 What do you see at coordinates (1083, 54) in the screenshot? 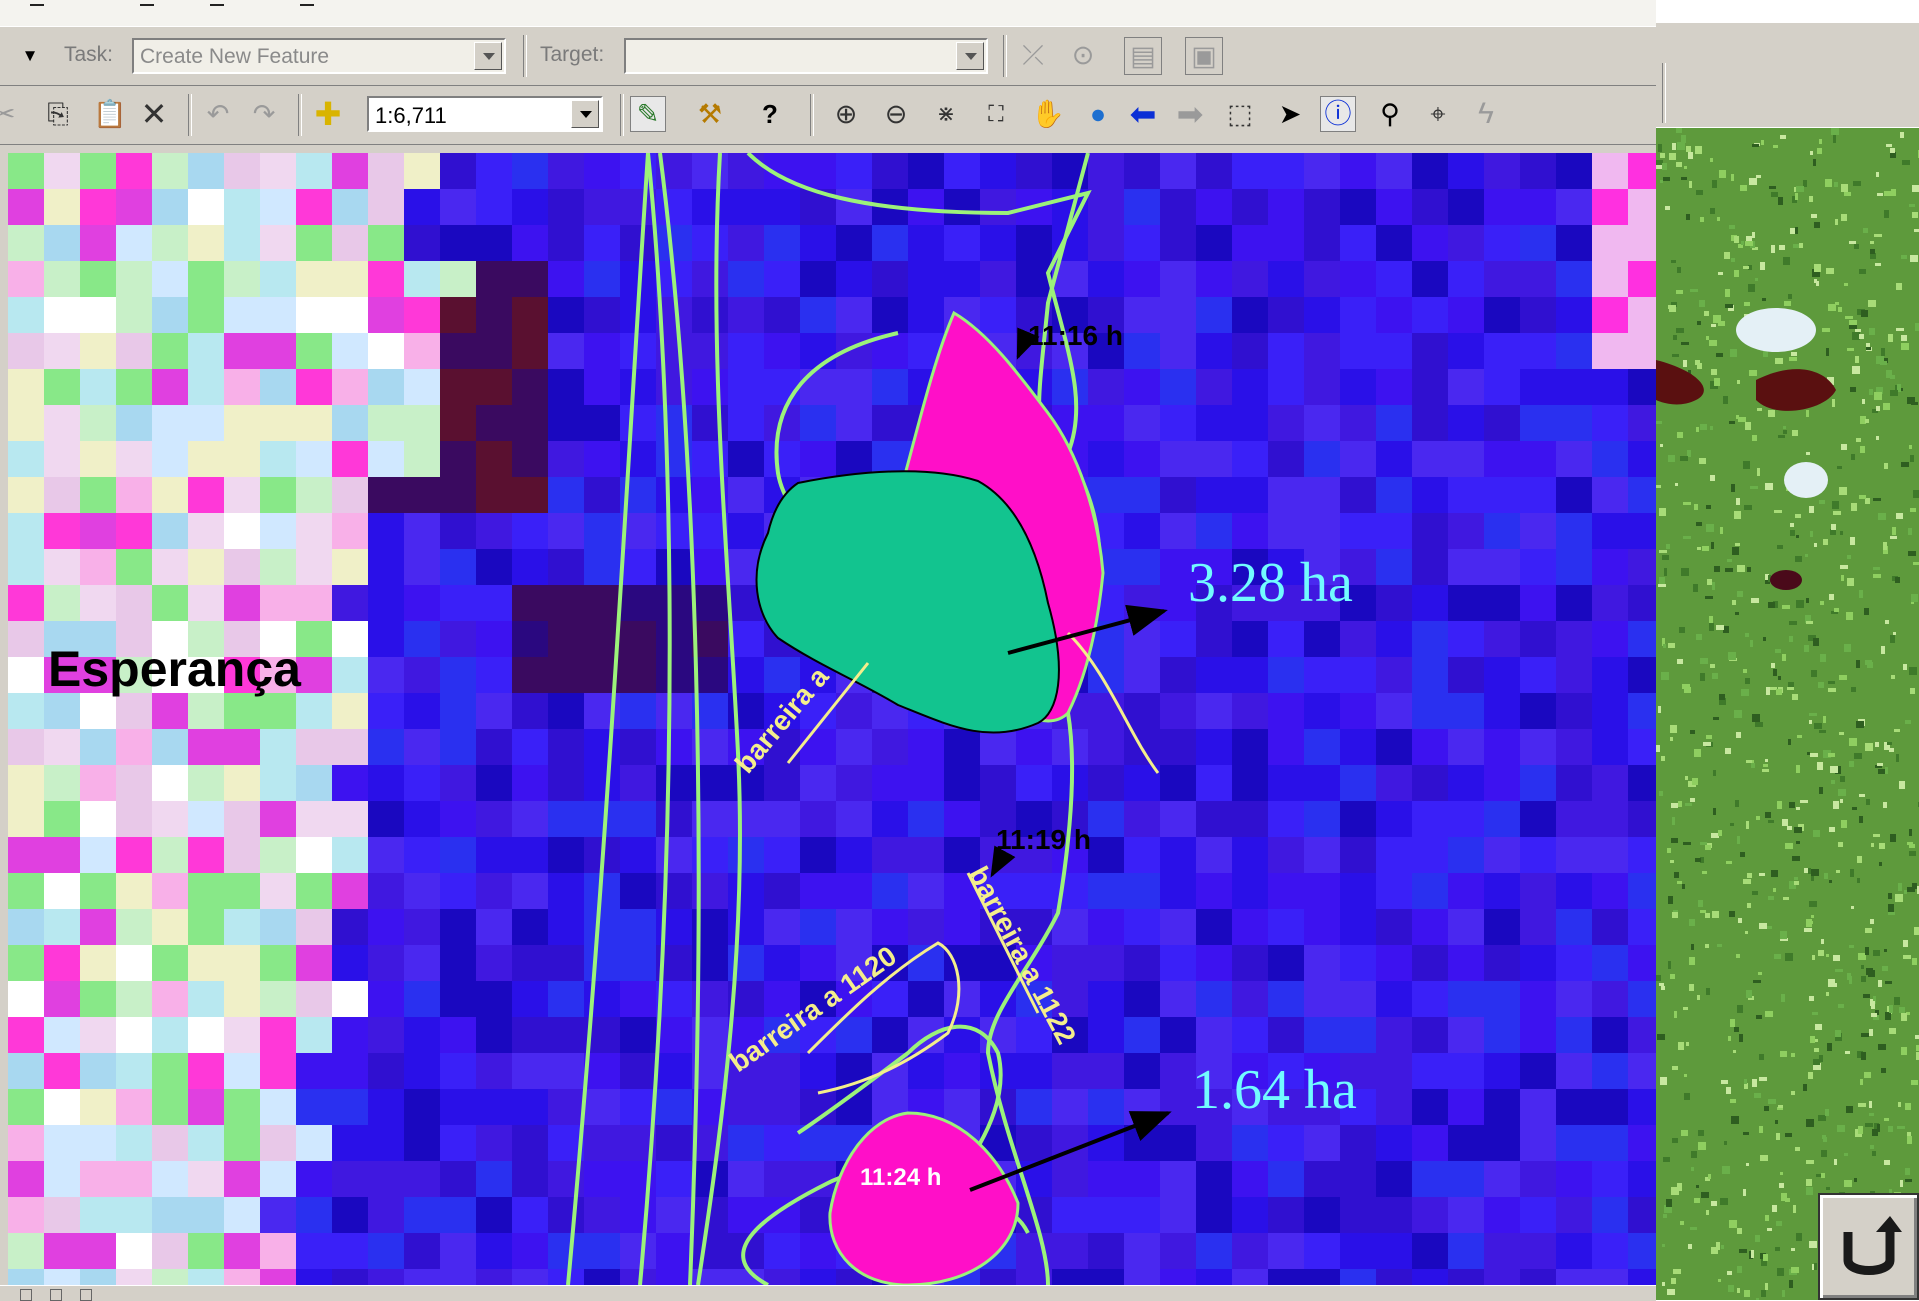
I see `edit-tool-icon: ⊙` at bounding box center [1083, 54].